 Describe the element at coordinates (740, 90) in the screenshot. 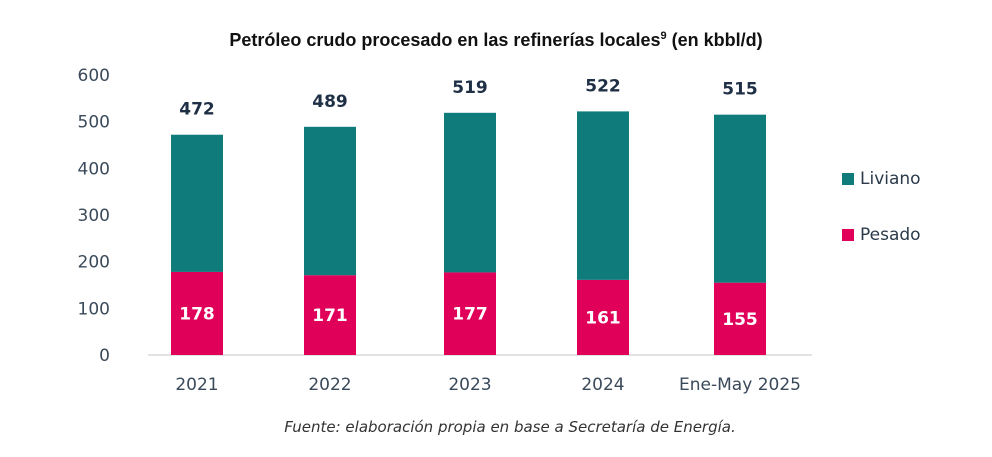

I see `data-label-total: 515` at that location.